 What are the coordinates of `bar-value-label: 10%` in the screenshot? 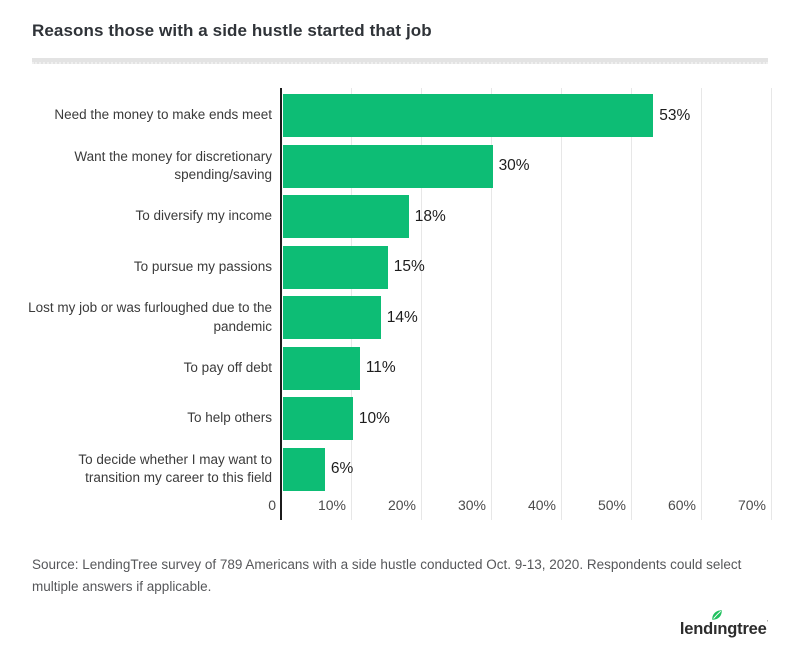 It's located at (374, 418).